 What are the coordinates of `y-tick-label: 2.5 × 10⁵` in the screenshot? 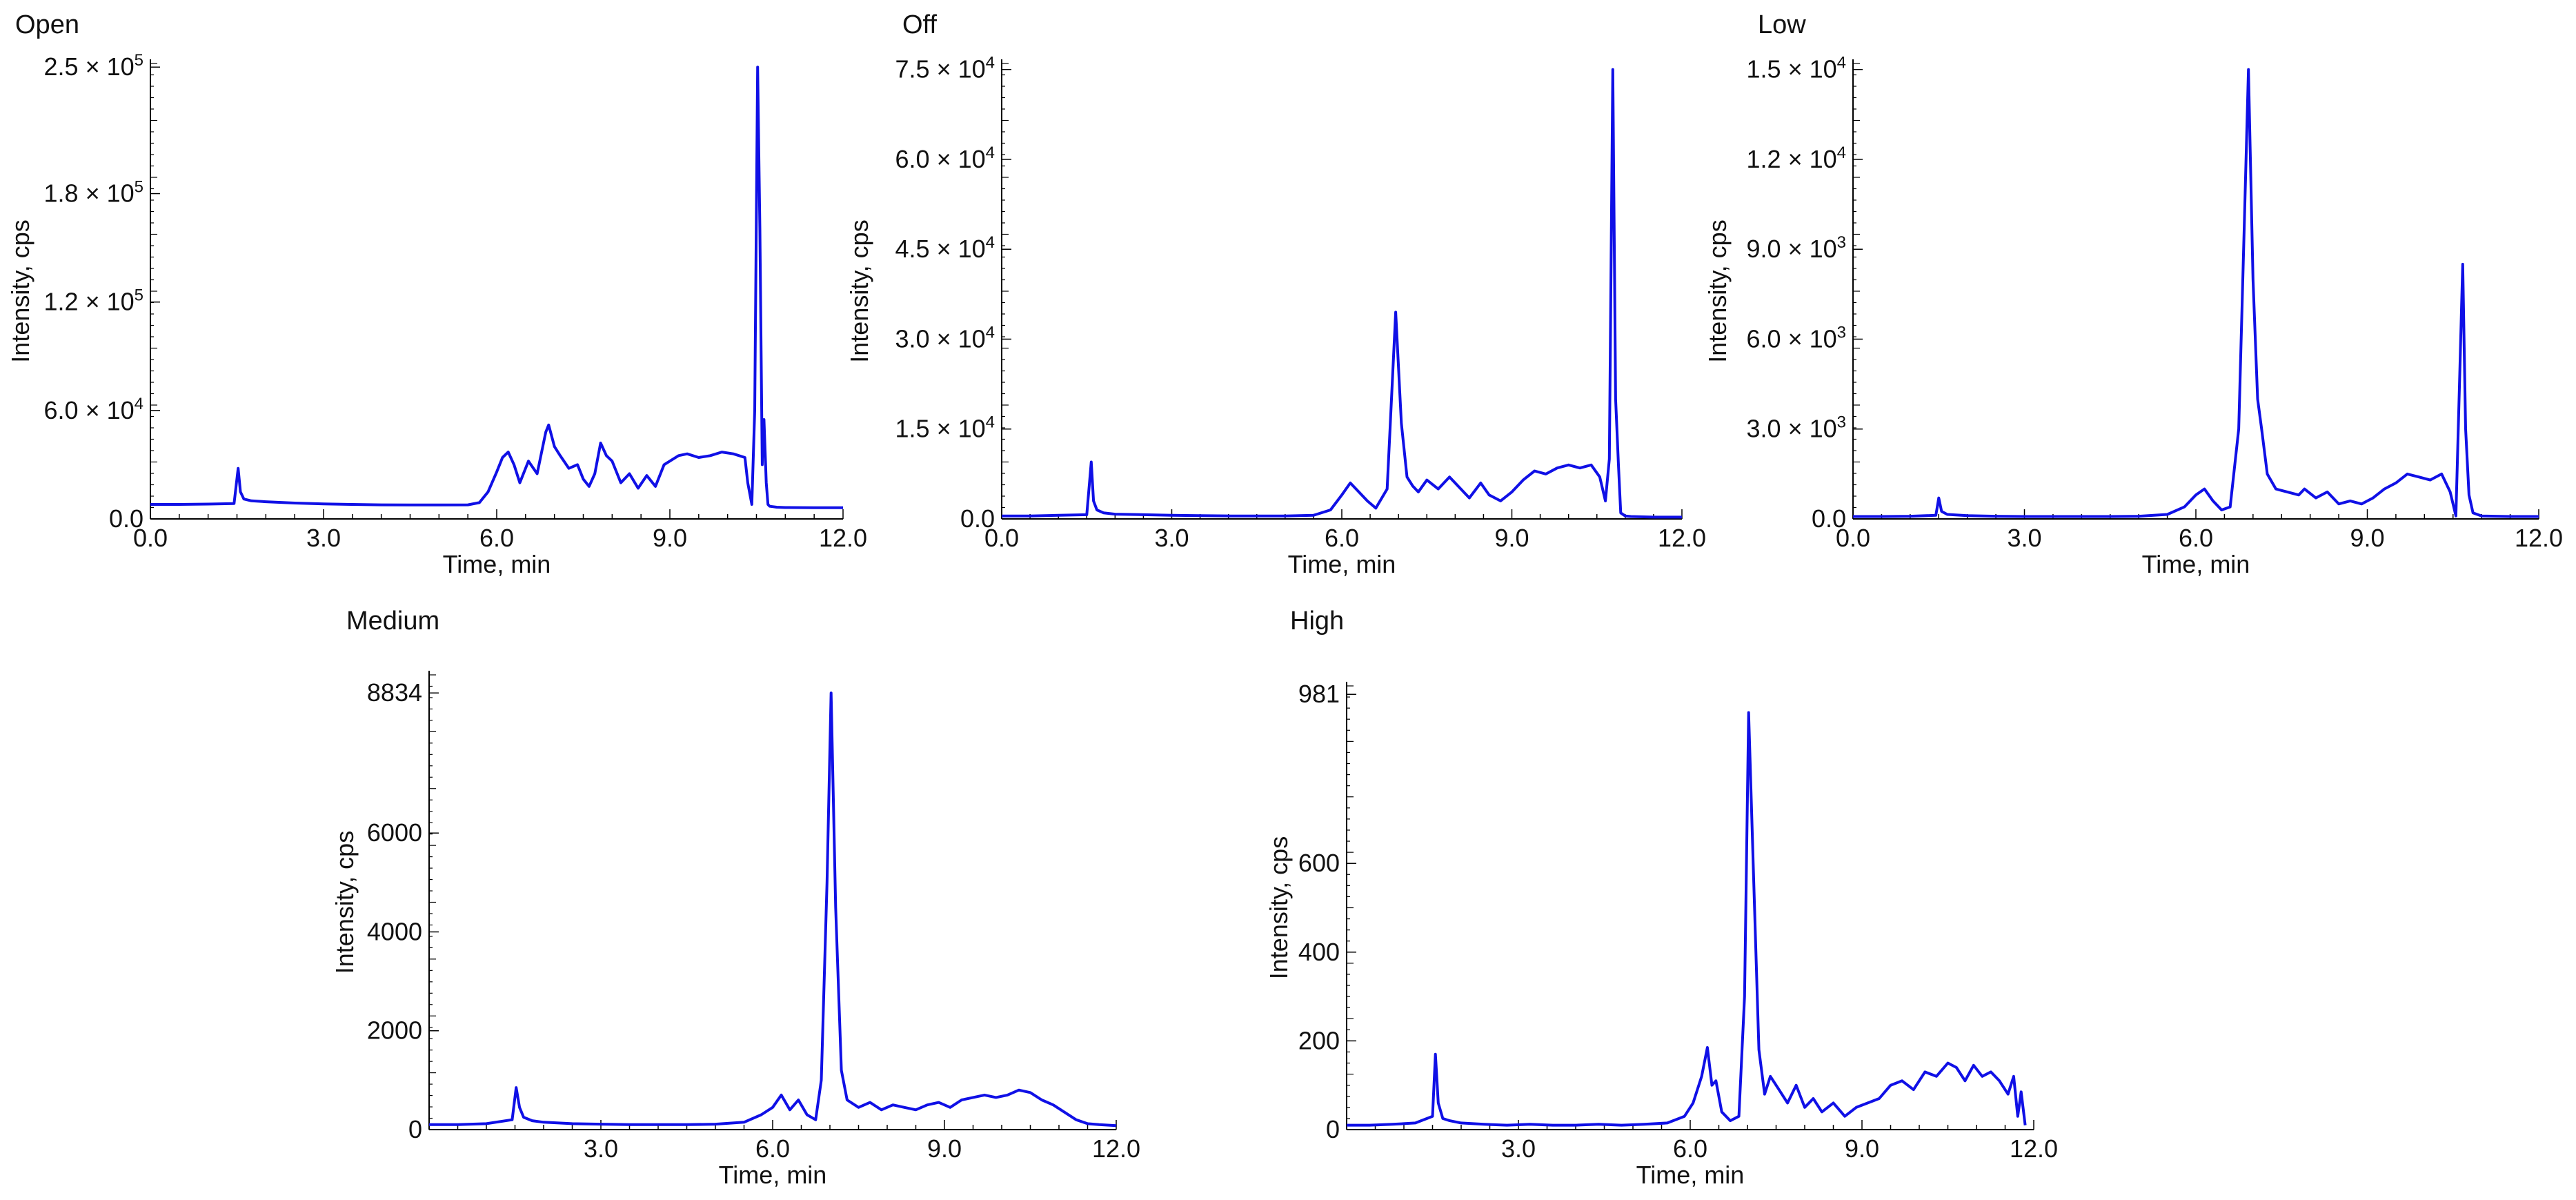 It's located at (93, 66).